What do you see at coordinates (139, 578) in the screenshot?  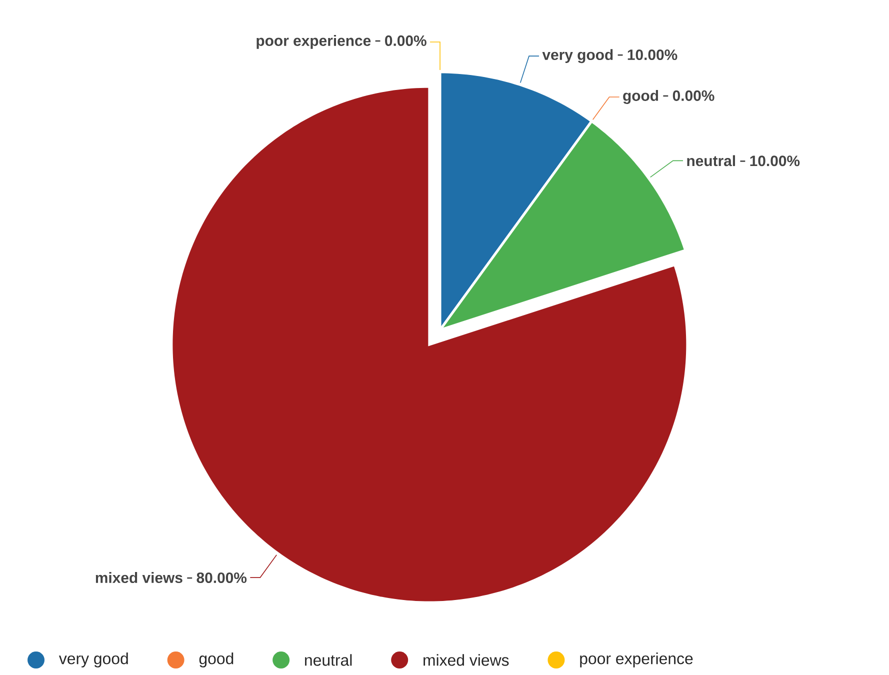 I see `slice-label: mixed views` at bounding box center [139, 578].